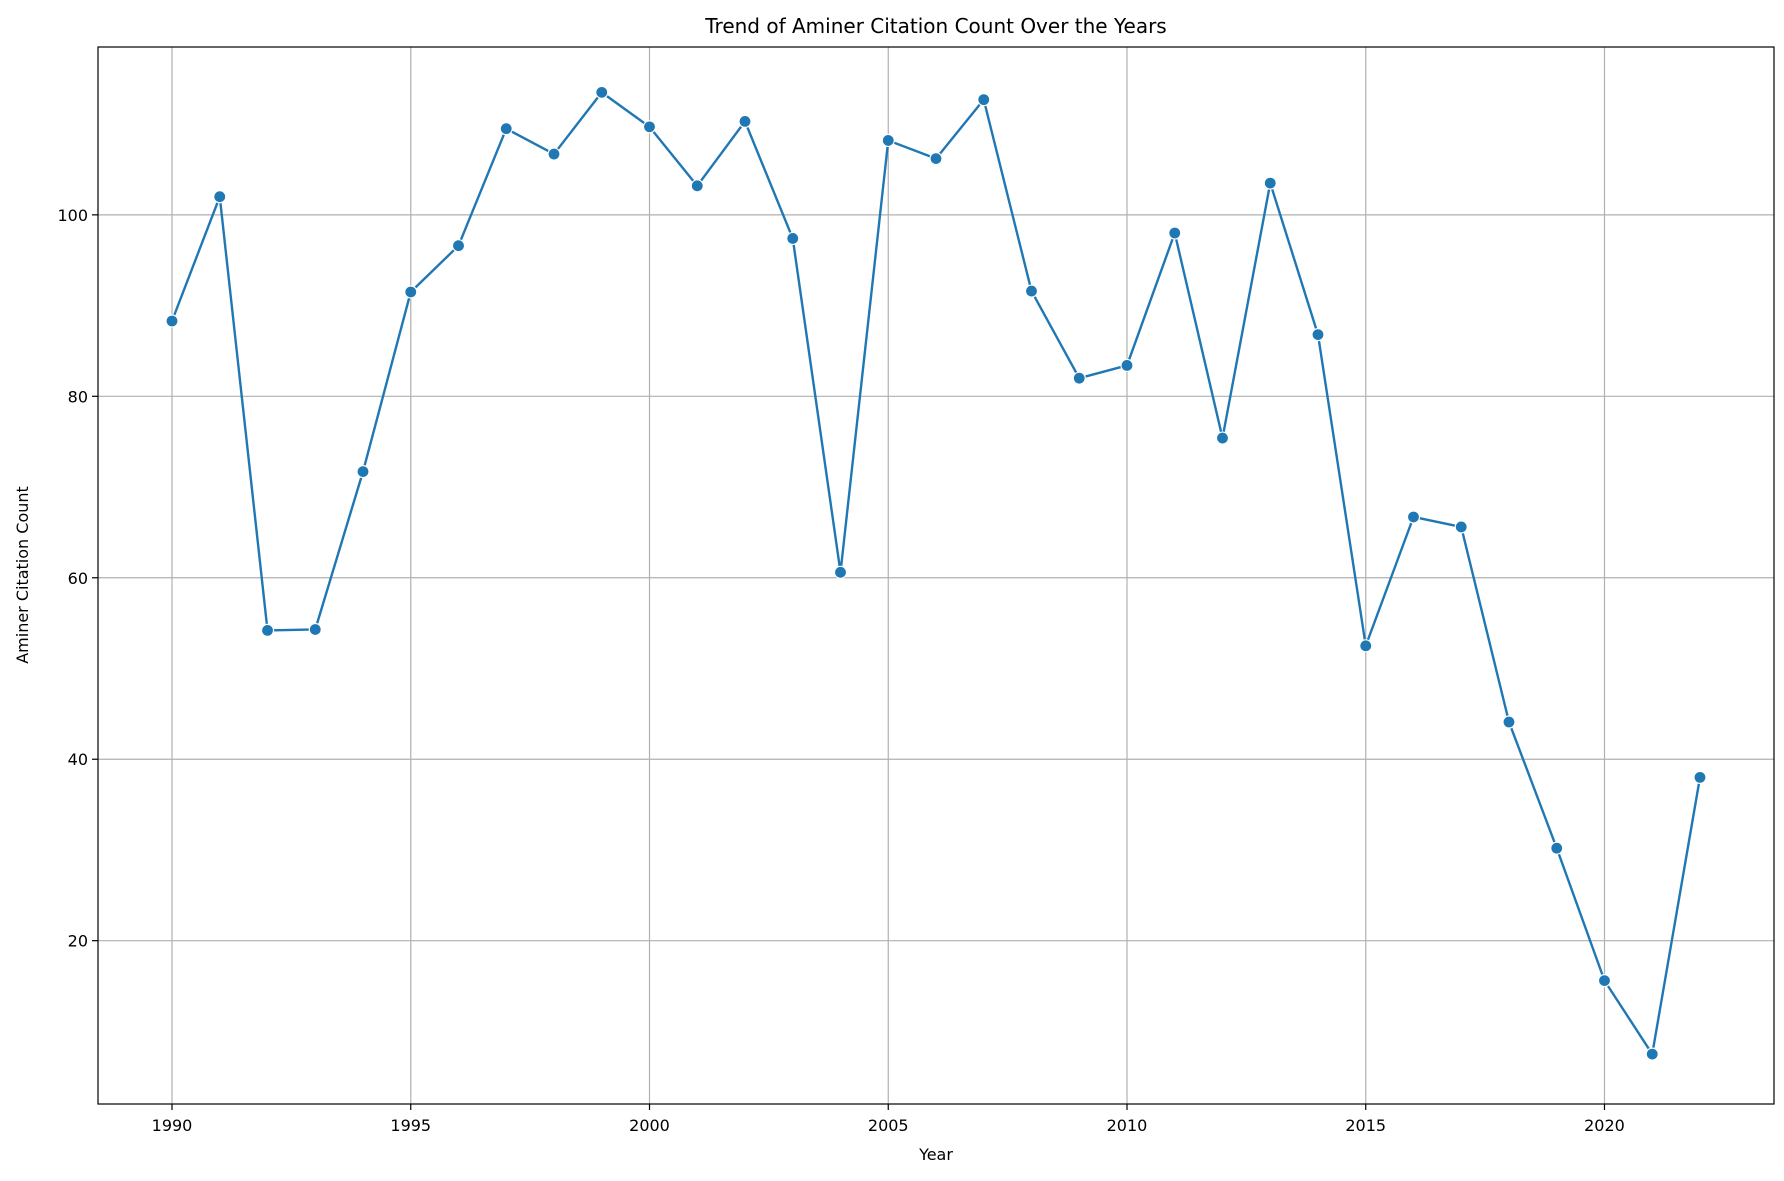 This screenshot has width=1784, height=1181. Describe the element at coordinates (22, 575) in the screenshot. I see `y-axis-label: Aminer Citation Count` at that location.